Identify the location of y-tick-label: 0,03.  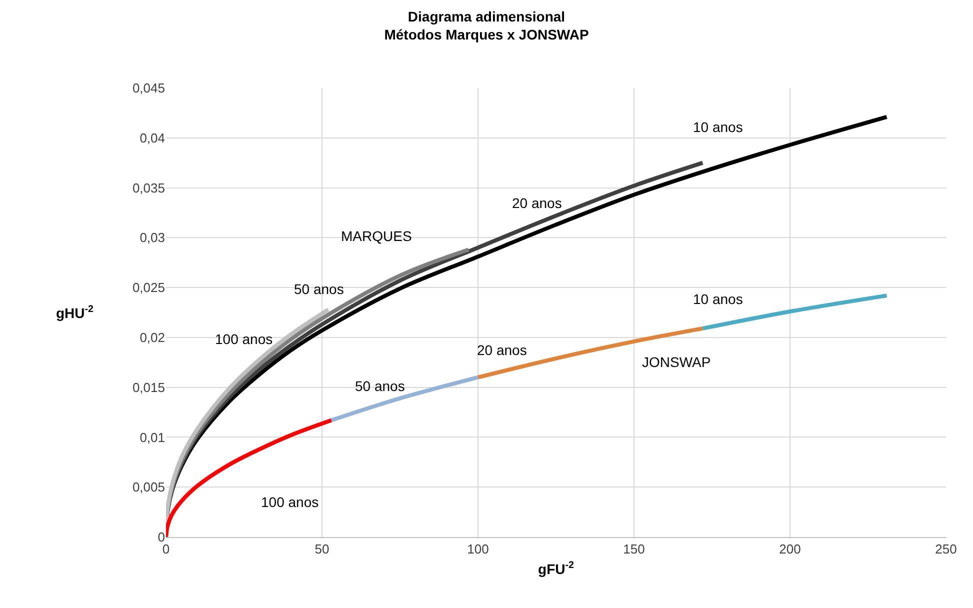
(152, 238).